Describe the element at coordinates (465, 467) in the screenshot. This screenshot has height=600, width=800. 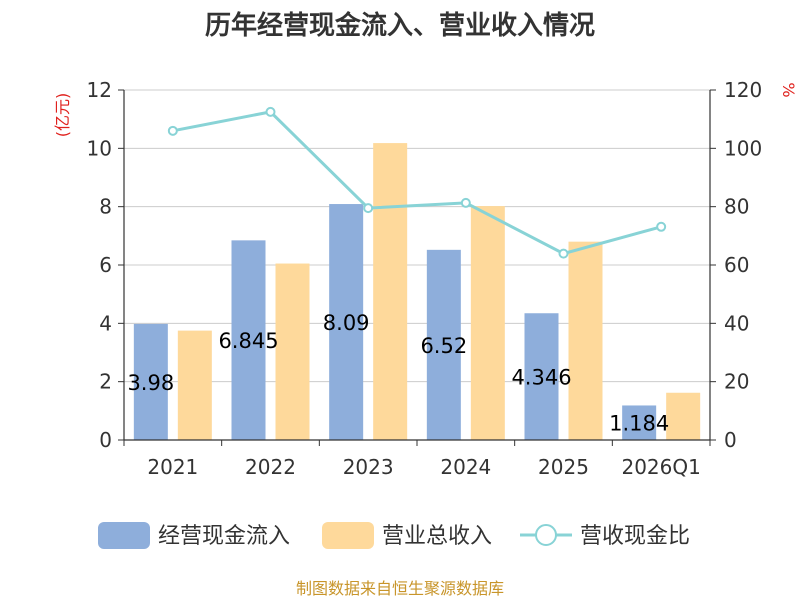
I see `x-tick-label: 2024` at that location.